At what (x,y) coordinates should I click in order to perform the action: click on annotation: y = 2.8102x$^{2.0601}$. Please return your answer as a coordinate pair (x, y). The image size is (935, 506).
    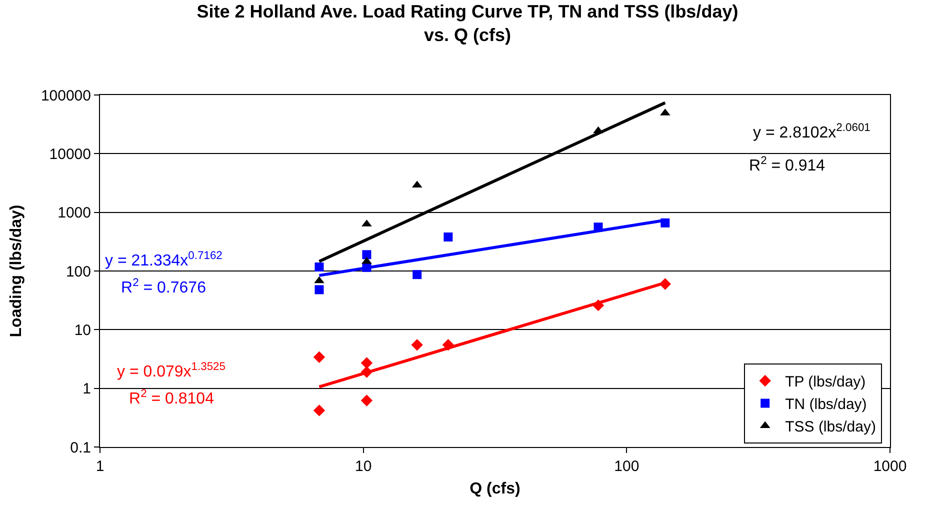
    Looking at the image, I should click on (811, 132).